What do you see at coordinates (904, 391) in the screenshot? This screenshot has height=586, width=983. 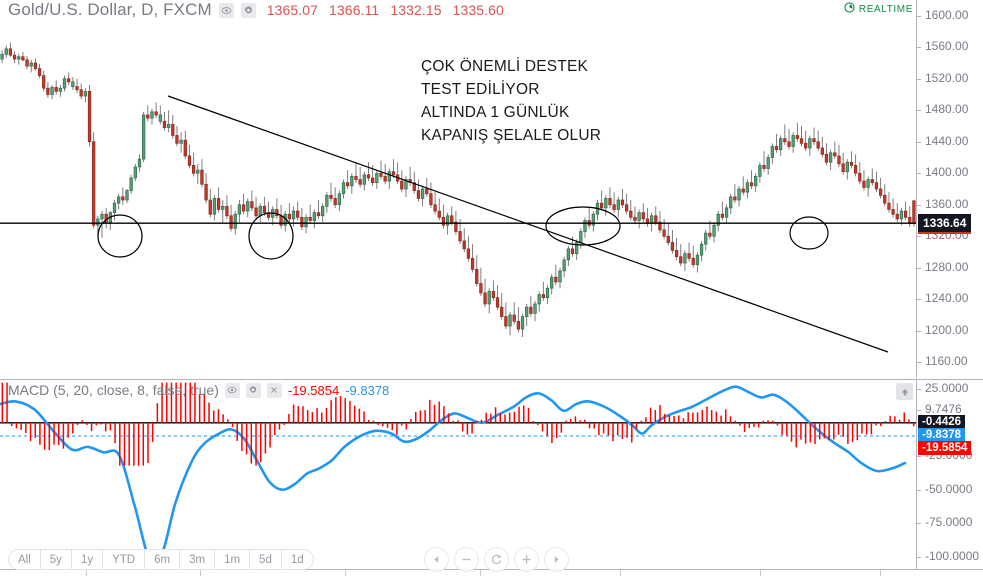 I see `arrow-up-icon` at bounding box center [904, 391].